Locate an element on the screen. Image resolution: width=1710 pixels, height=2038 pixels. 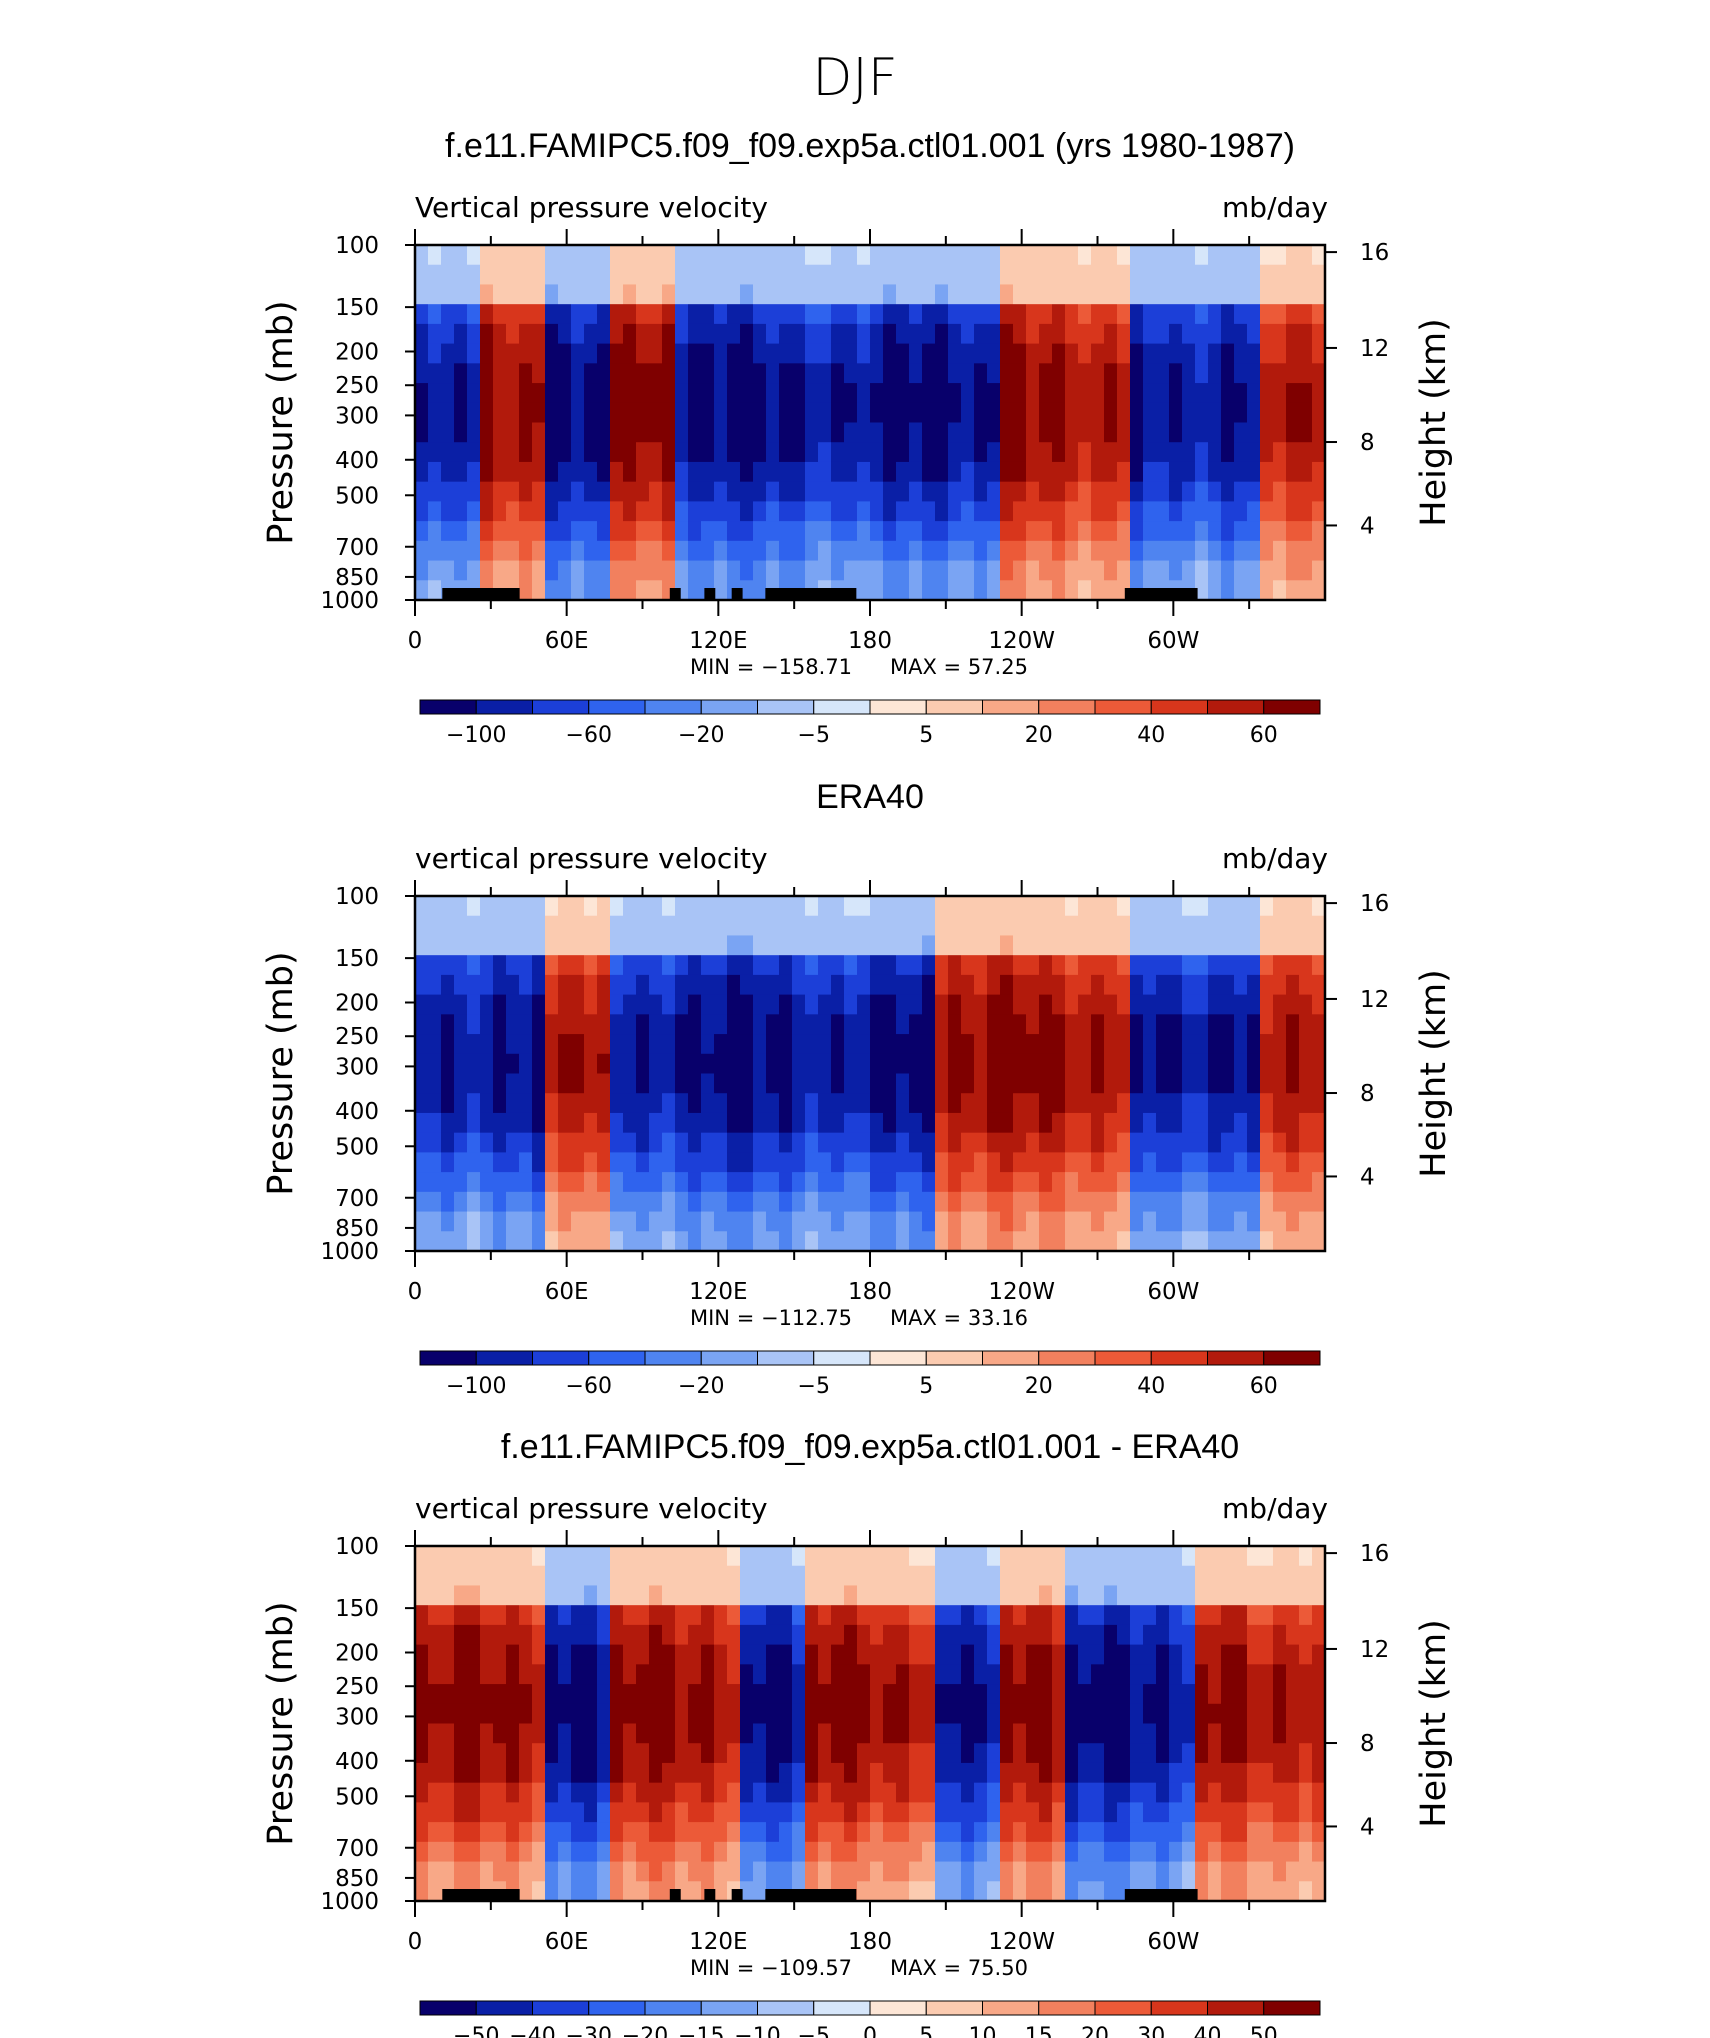
units-label: mb/day is located at coordinates (1275, 207).